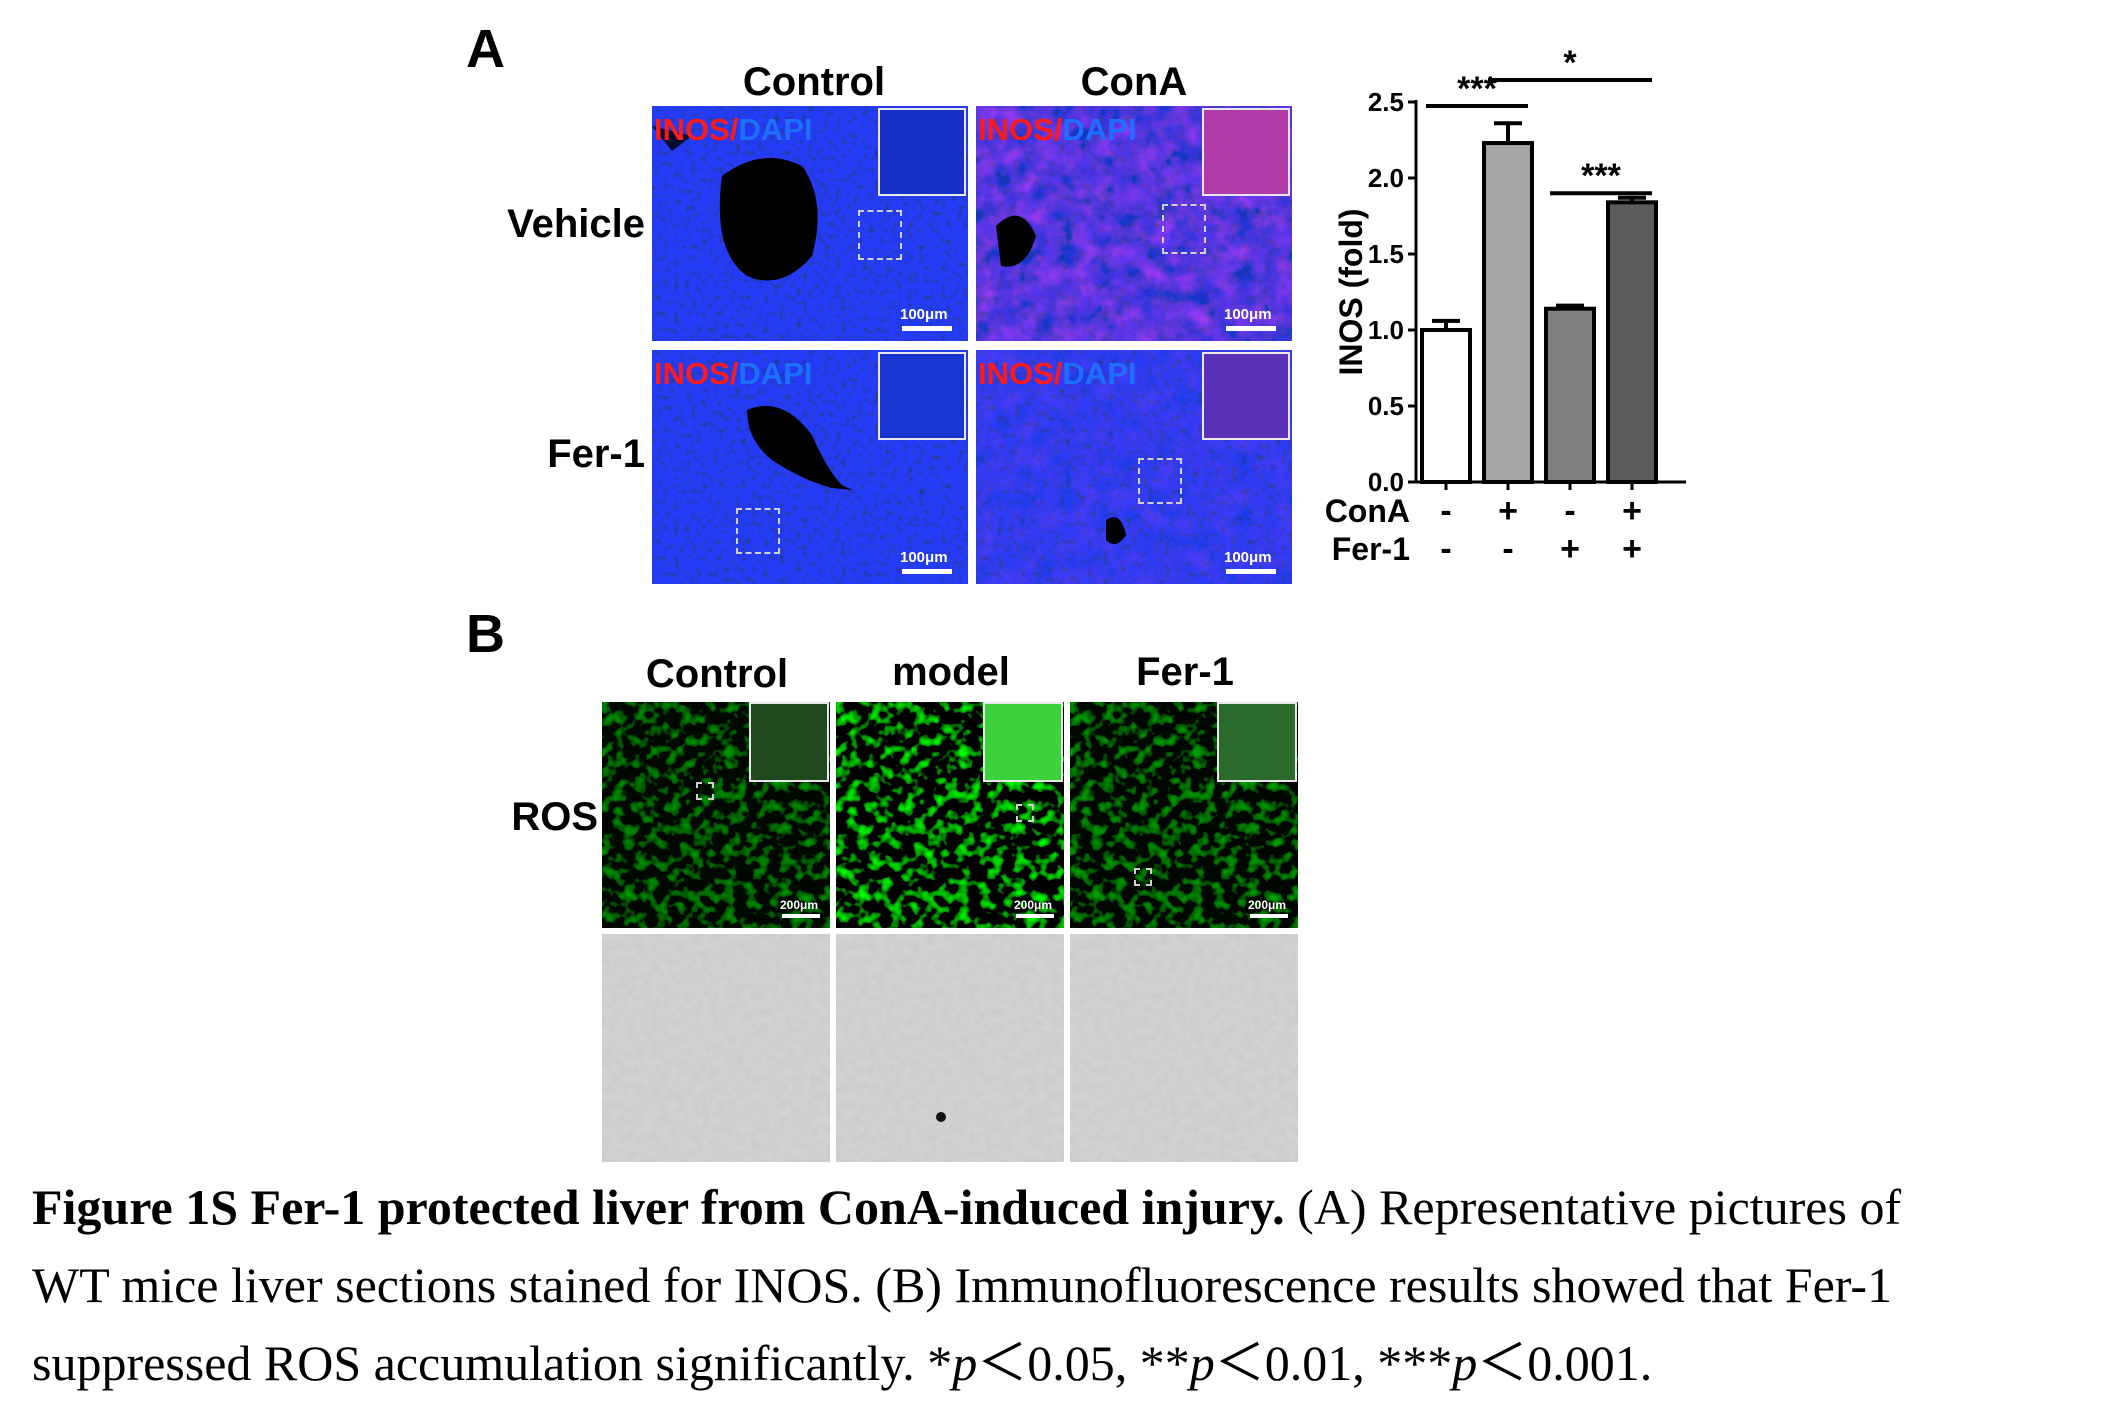  I want to click on y-tick-label: 1.0, so click(1386, 330).